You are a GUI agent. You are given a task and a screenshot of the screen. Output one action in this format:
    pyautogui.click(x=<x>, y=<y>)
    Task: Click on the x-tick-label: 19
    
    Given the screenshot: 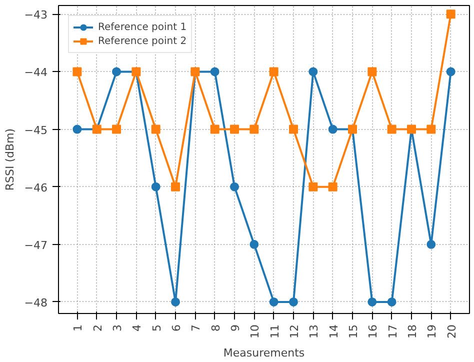 What is the action you would take?
    pyautogui.click(x=432, y=331)
    